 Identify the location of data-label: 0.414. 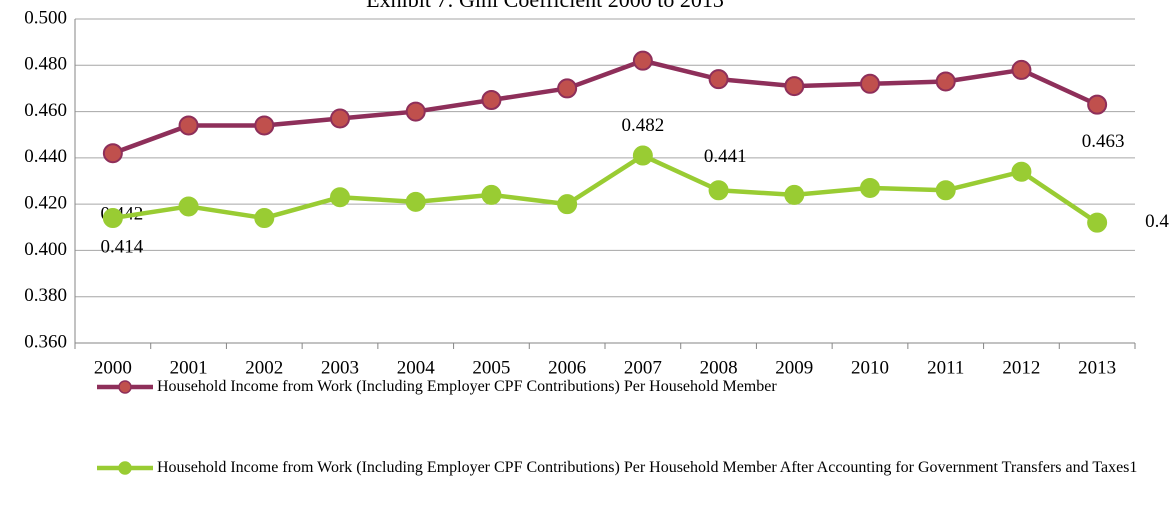
(121, 246).